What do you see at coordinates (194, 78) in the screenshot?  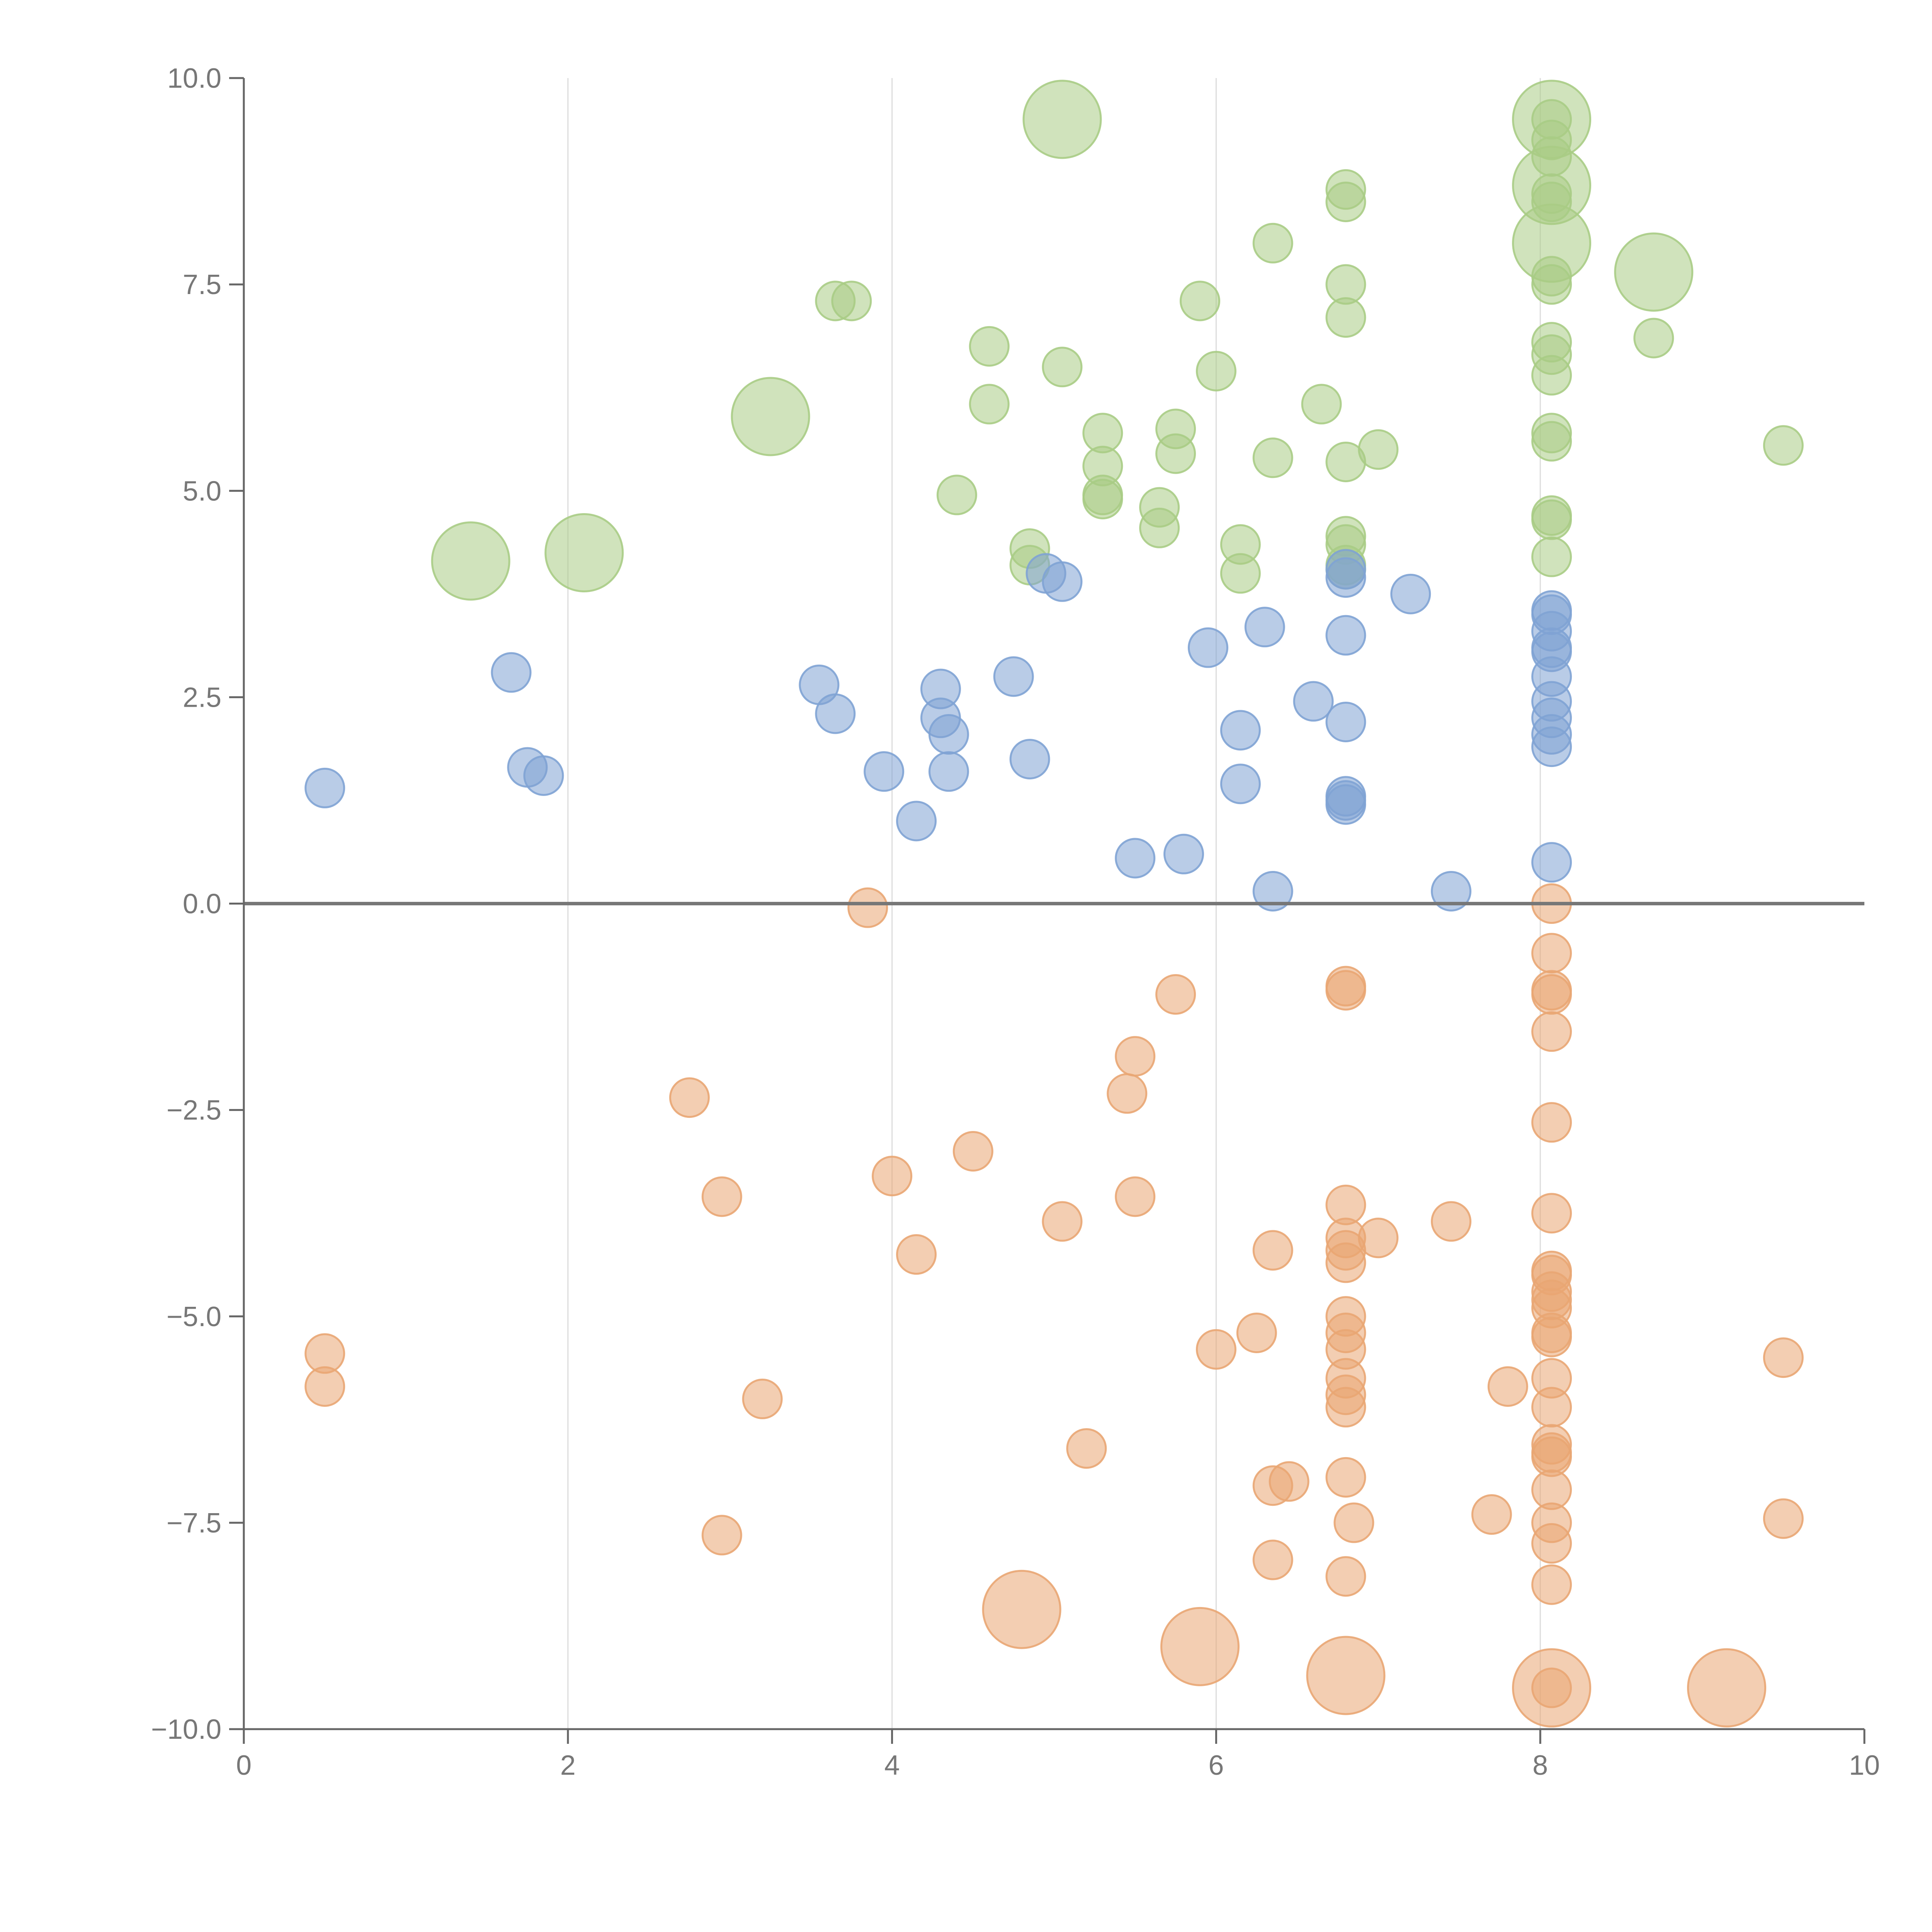 I see `y-tick-label: 10.0` at bounding box center [194, 78].